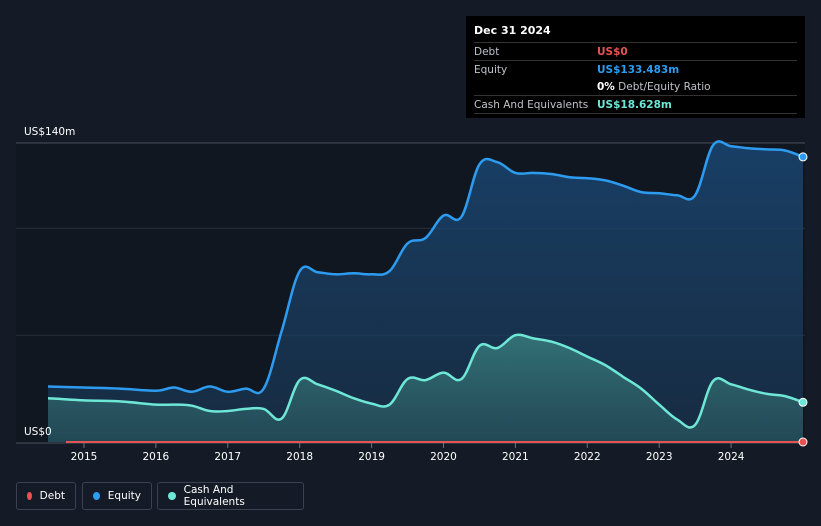  Describe the element at coordinates (803, 442) in the screenshot. I see `debt-end-point` at that location.